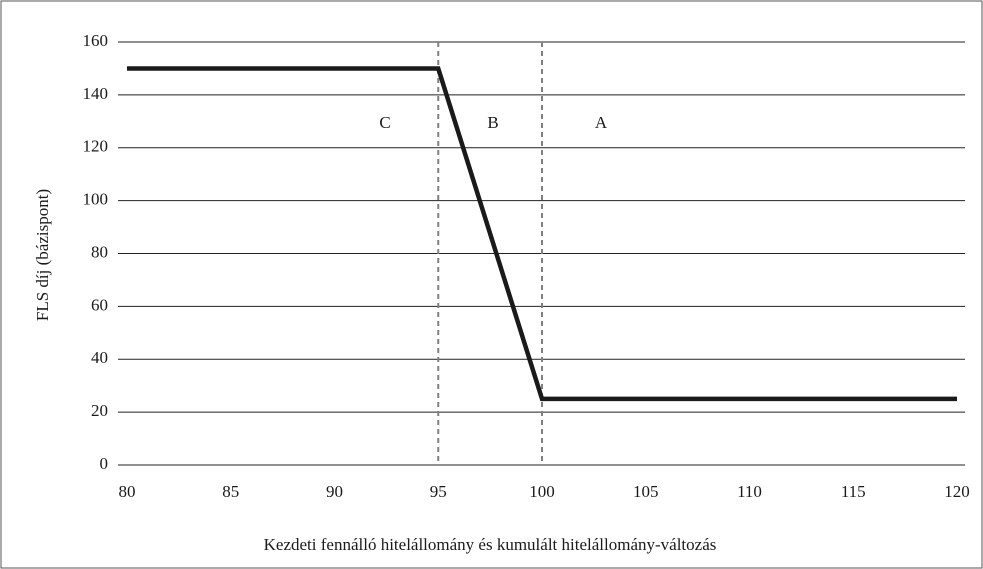 This screenshot has width=983, height=569. Describe the element at coordinates (542, 491) in the screenshot. I see `x-tick-label: 100` at that location.